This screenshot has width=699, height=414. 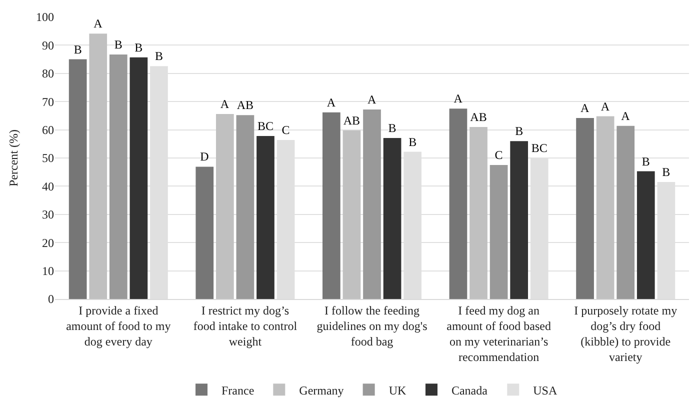 I want to click on legend-label: France, so click(x=238, y=390).